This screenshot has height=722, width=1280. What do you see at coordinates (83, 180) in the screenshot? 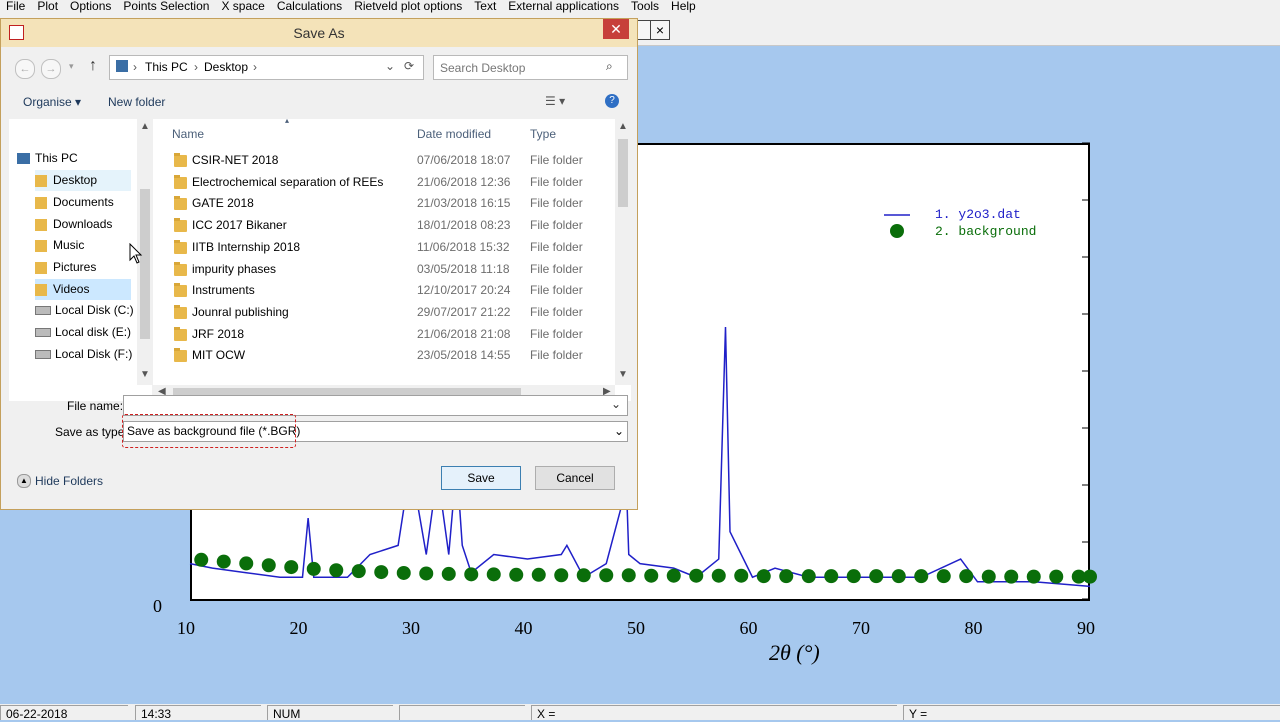
I see `nav-item: Desktop` at bounding box center [83, 180].